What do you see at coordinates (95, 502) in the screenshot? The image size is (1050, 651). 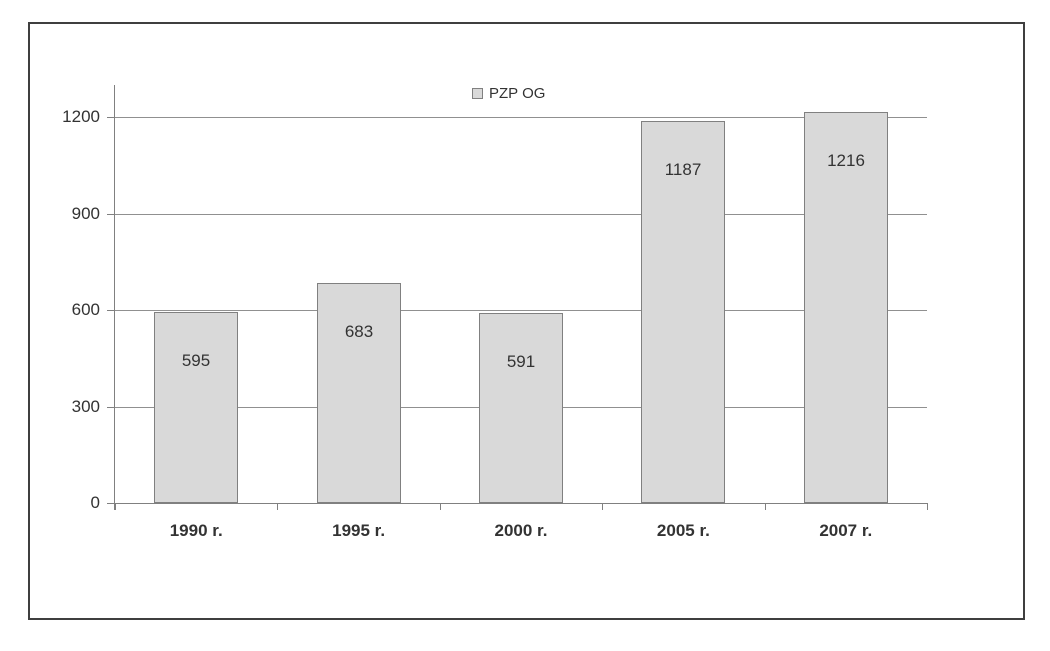 I see `y-axis-tick-label: 0` at bounding box center [95, 502].